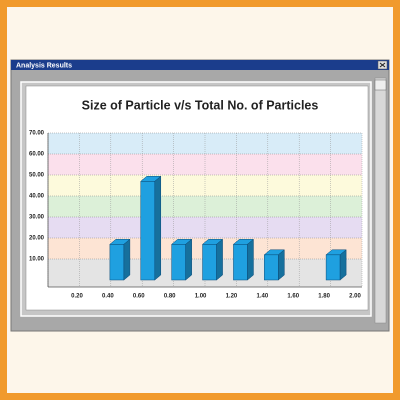 The width and height of the screenshot is (400, 405). Describe the element at coordinates (380, 85) in the screenshot. I see `scroll-thumb` at that location.